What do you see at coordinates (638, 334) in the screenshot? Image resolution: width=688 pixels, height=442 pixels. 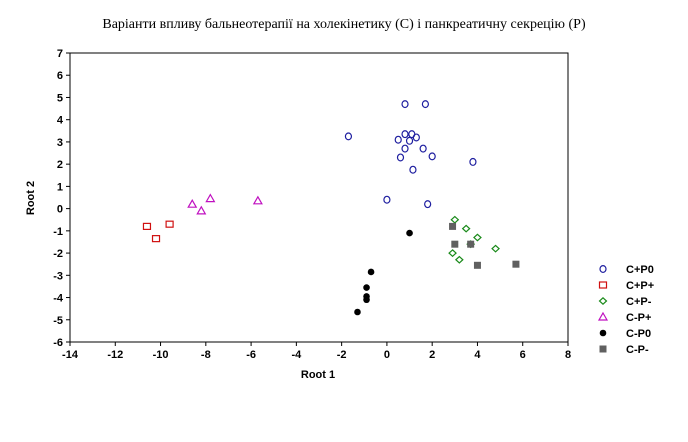 I see `legend-label: C-P0` at bounding box center [638, 334].